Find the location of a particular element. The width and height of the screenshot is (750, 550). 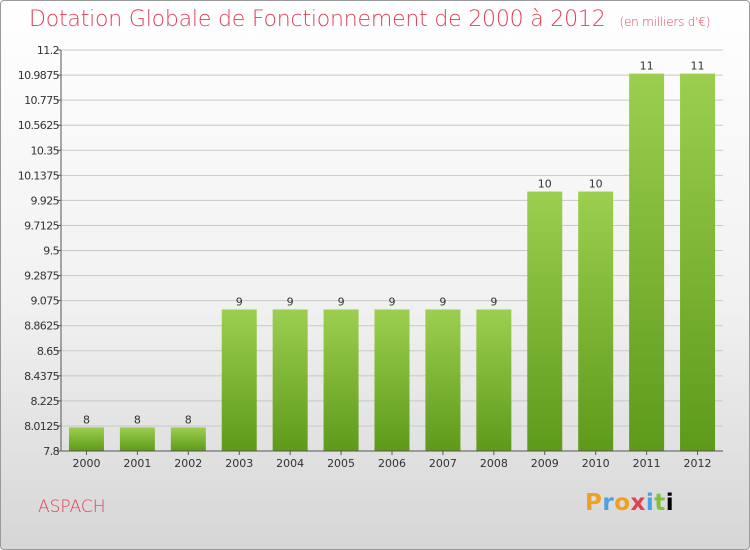

y-tick-label: 10.5625 is located at coordinates (39, 125).